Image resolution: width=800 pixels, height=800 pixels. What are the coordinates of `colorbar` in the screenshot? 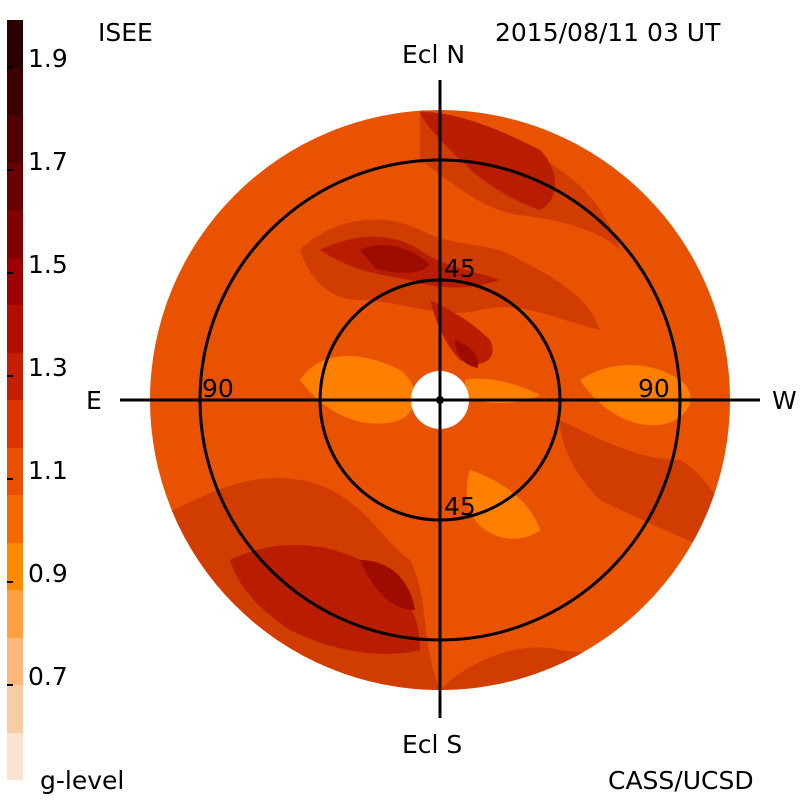 It's located at (15, 400).